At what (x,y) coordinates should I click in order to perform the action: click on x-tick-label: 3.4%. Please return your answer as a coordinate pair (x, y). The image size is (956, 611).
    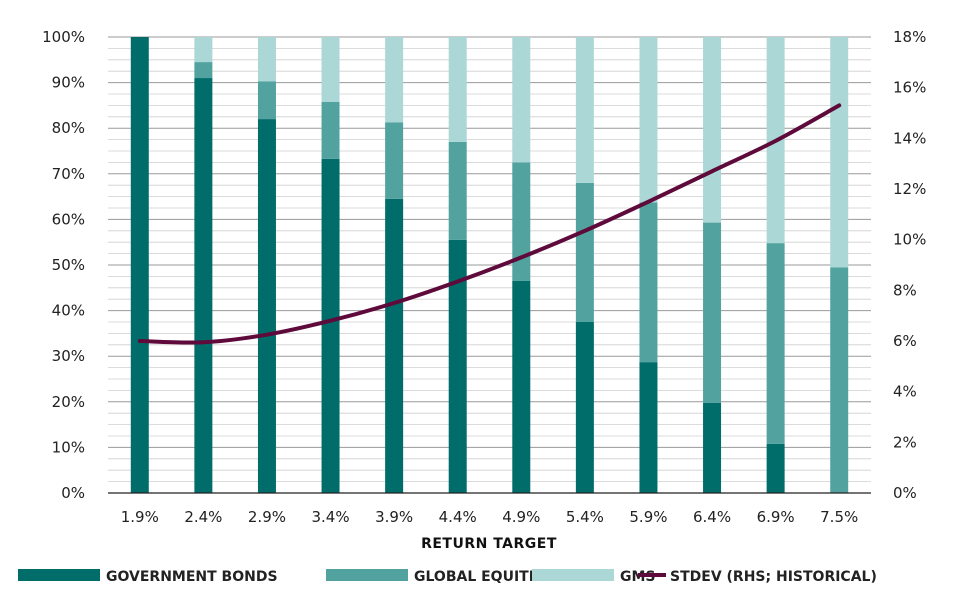
    Looking at the image, I should click on (330, 517).